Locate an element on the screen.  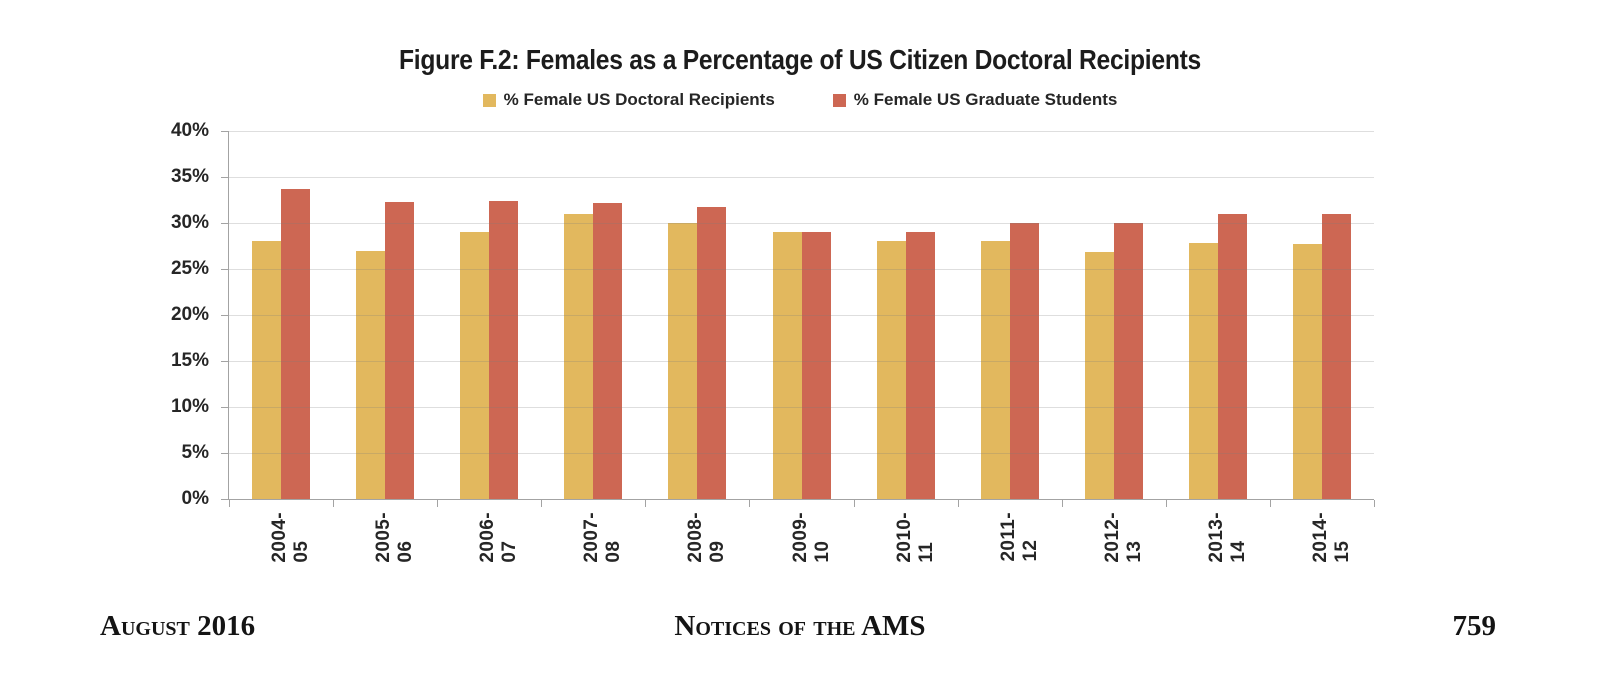
gridline-40% is located at coordinates (801, 131).